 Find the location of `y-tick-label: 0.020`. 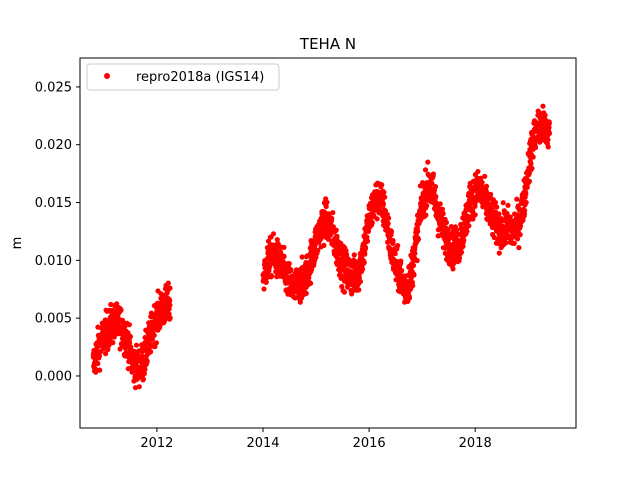

y-tick-label: 0.020 is located at coordinates (53, 145).